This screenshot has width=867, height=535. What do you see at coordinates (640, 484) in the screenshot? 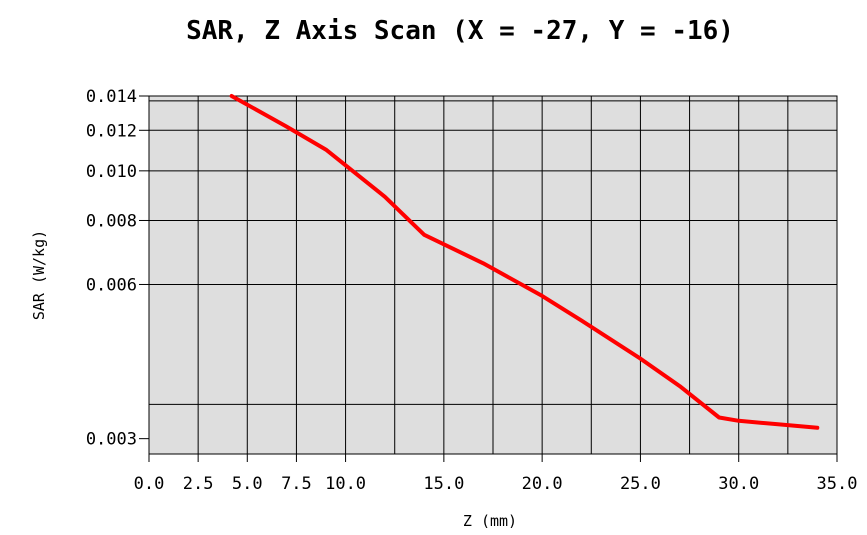
I see `x-tick-label-7: 25.0` at bounding box center [640, 484].